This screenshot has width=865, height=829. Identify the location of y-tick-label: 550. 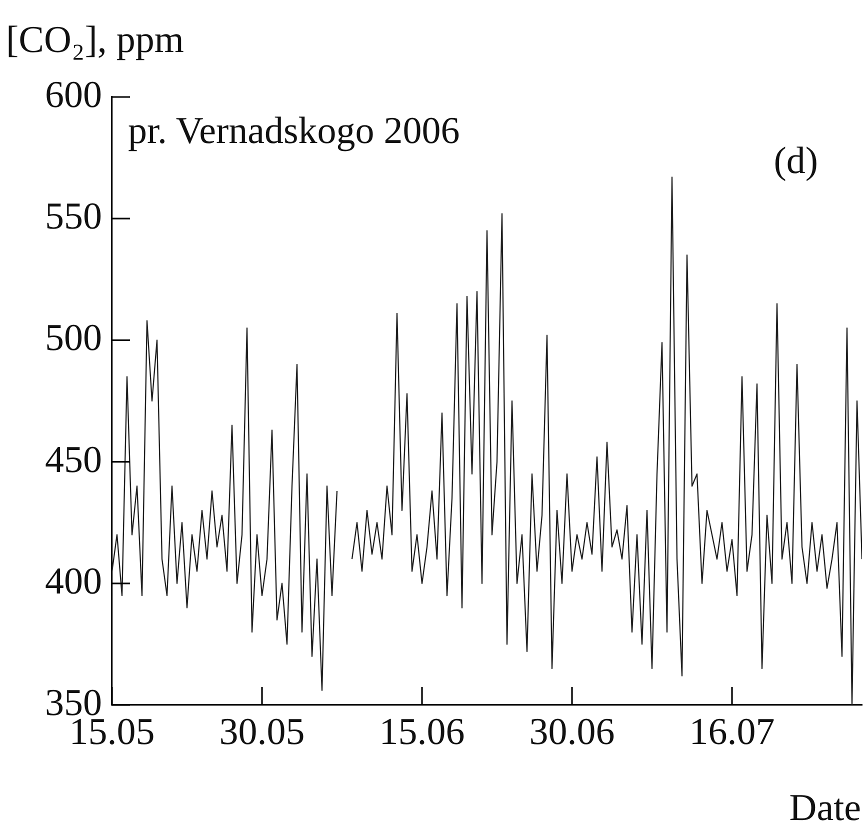
(73, 217).